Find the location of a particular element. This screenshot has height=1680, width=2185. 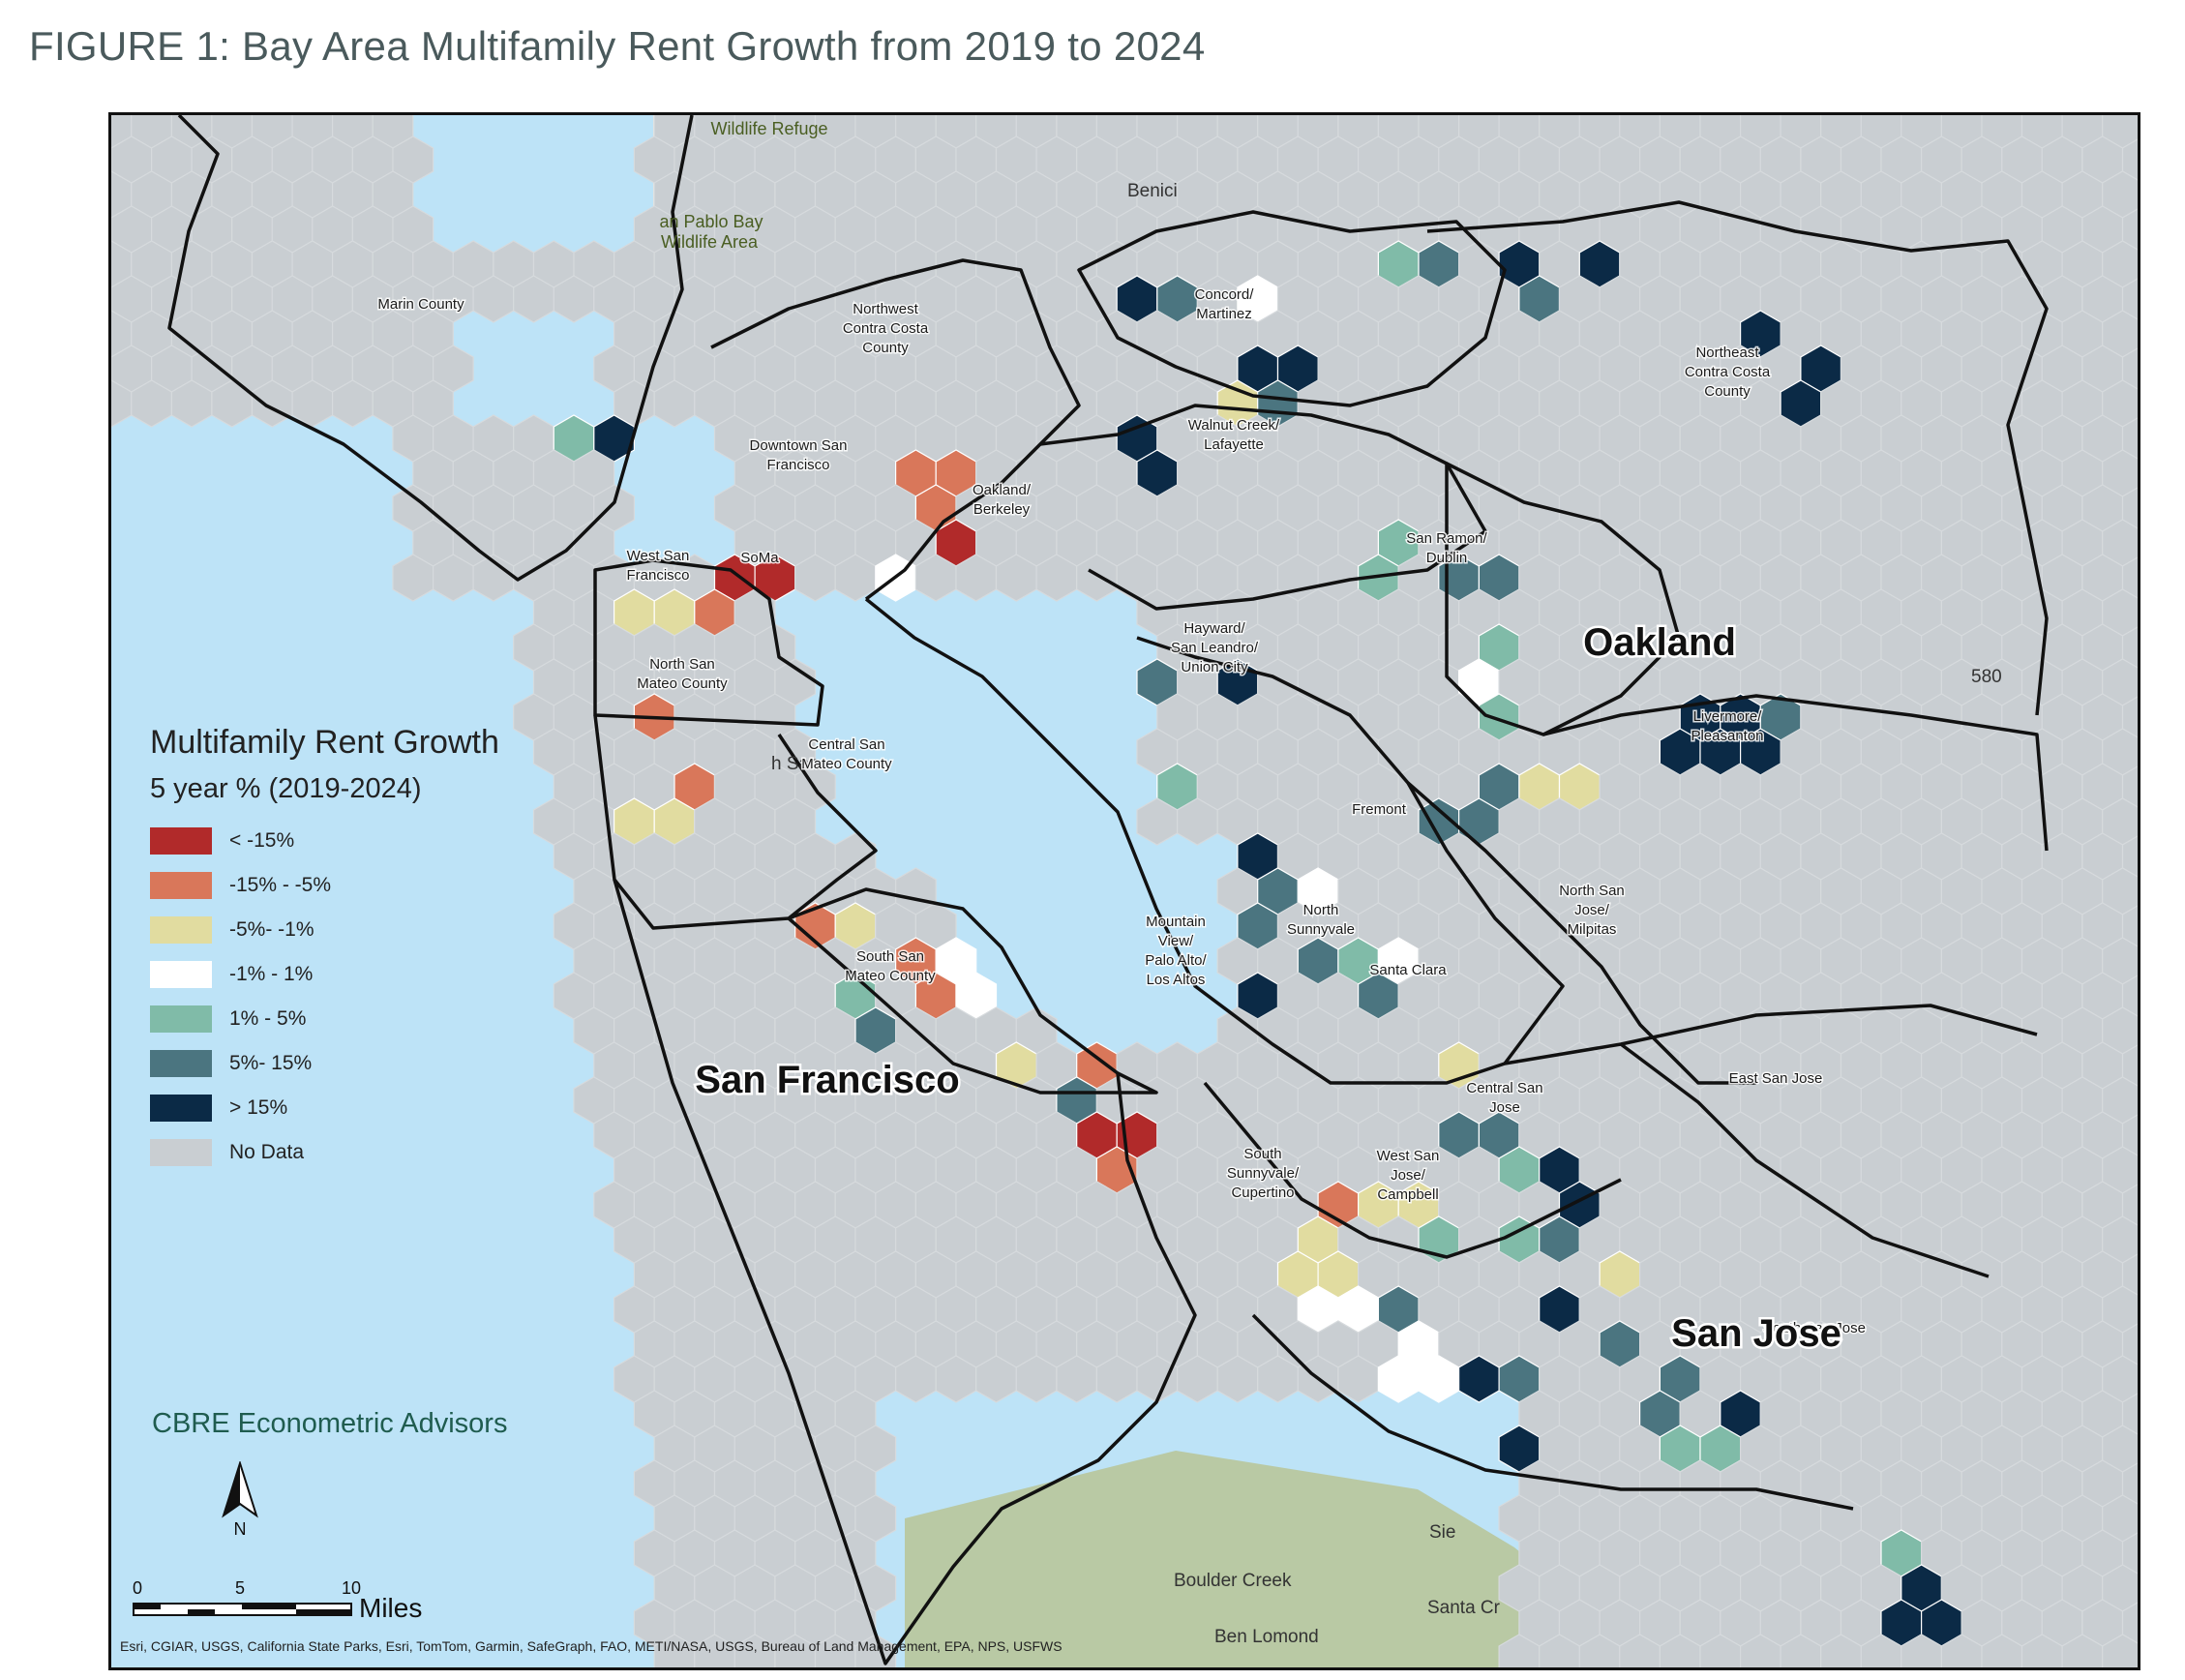

legend-item: -5%- -1% is located at coordinates (353, 930).